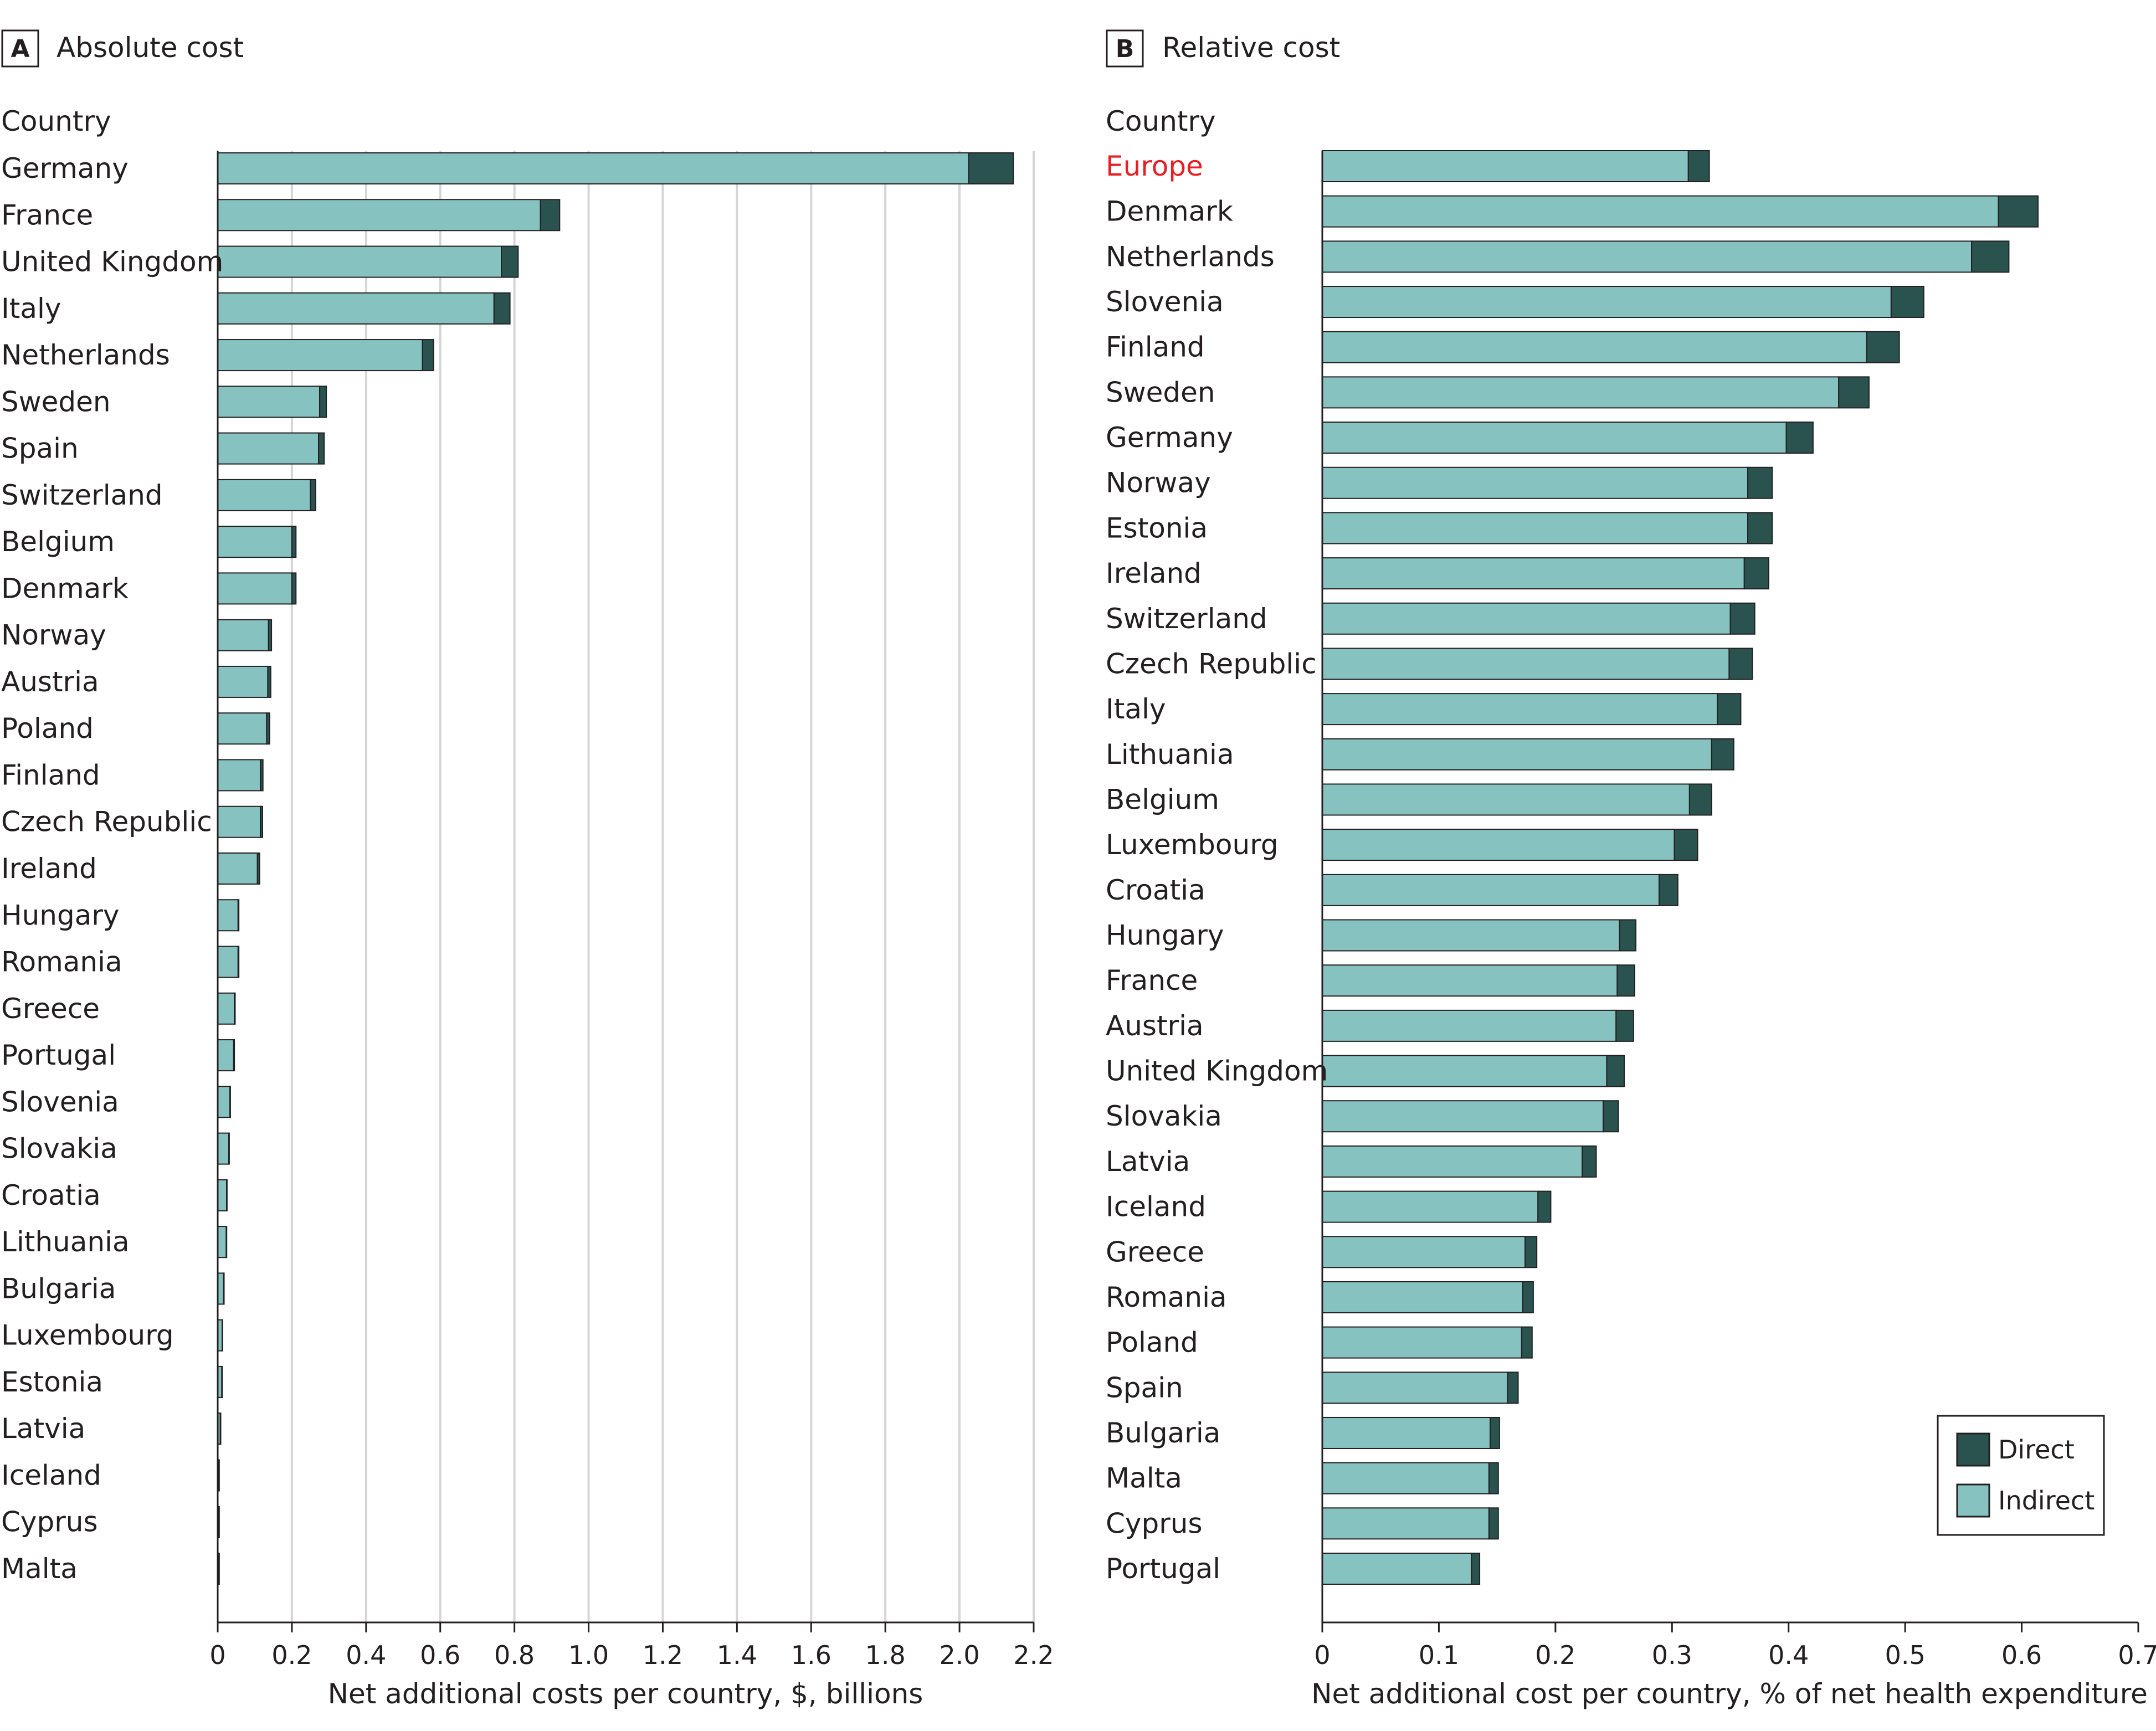 This screenshot has height=1731, width=2156. Describe the element at coordinates (50, 682) in the screenshot. I see `category-label-austria: Austria` at that location.